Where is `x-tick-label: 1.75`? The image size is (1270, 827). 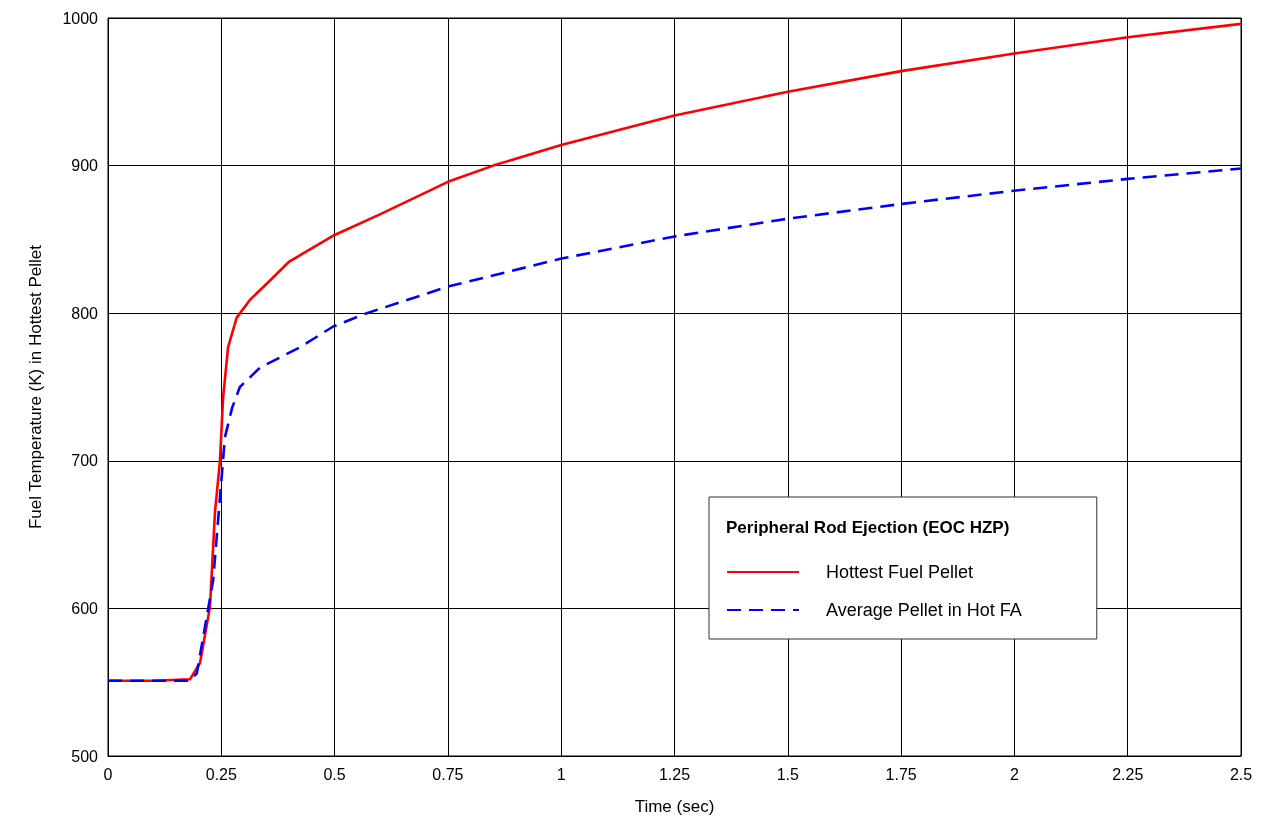
x-tick-label: 1.75 is located at coordinates (901, 774).